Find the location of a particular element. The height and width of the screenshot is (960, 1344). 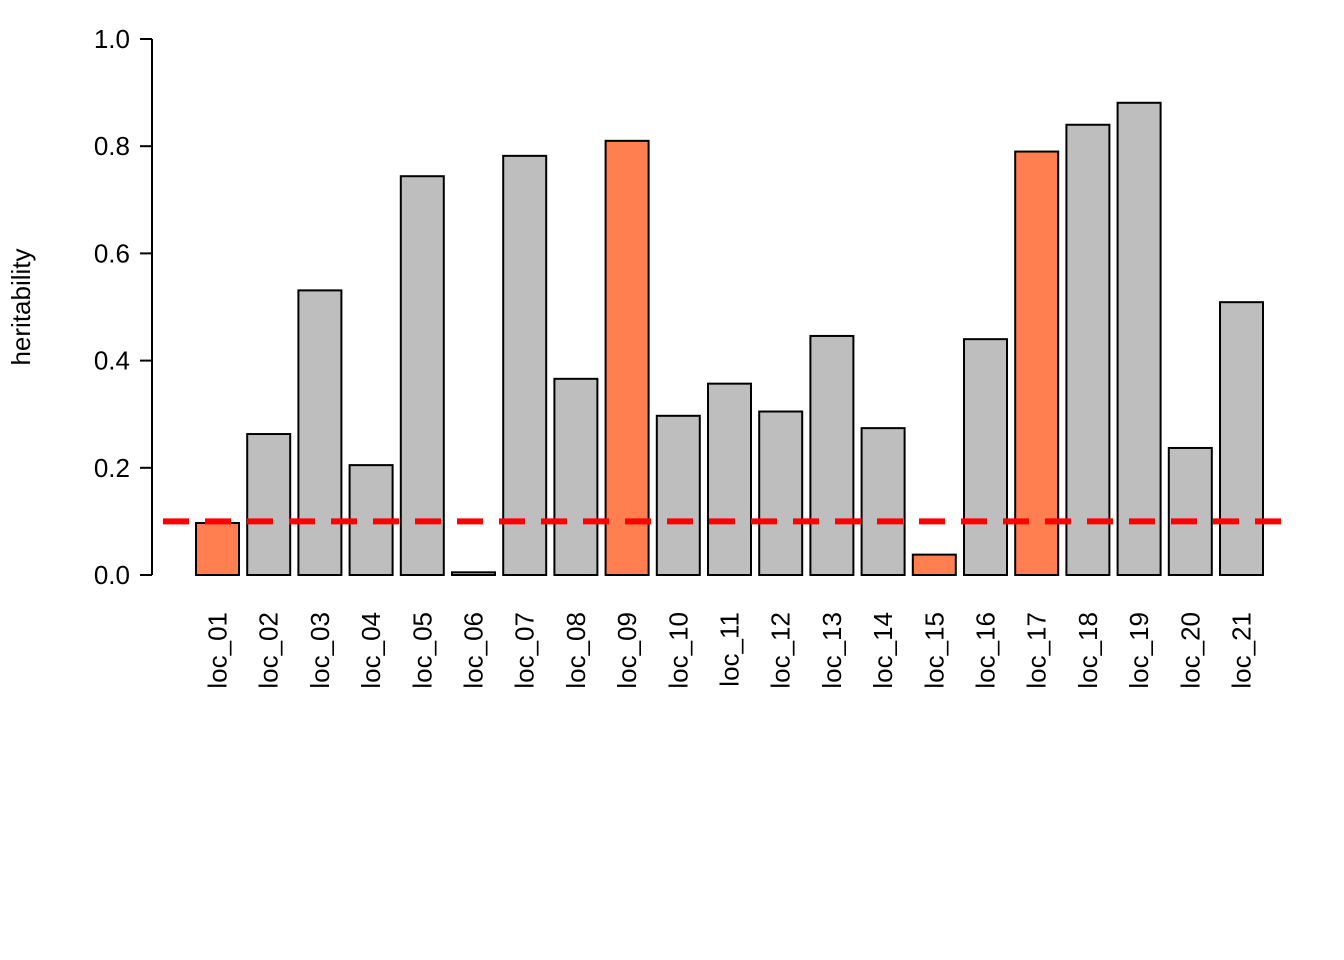

x-tick-label: loc_06 is located at coordinates (474, 650).